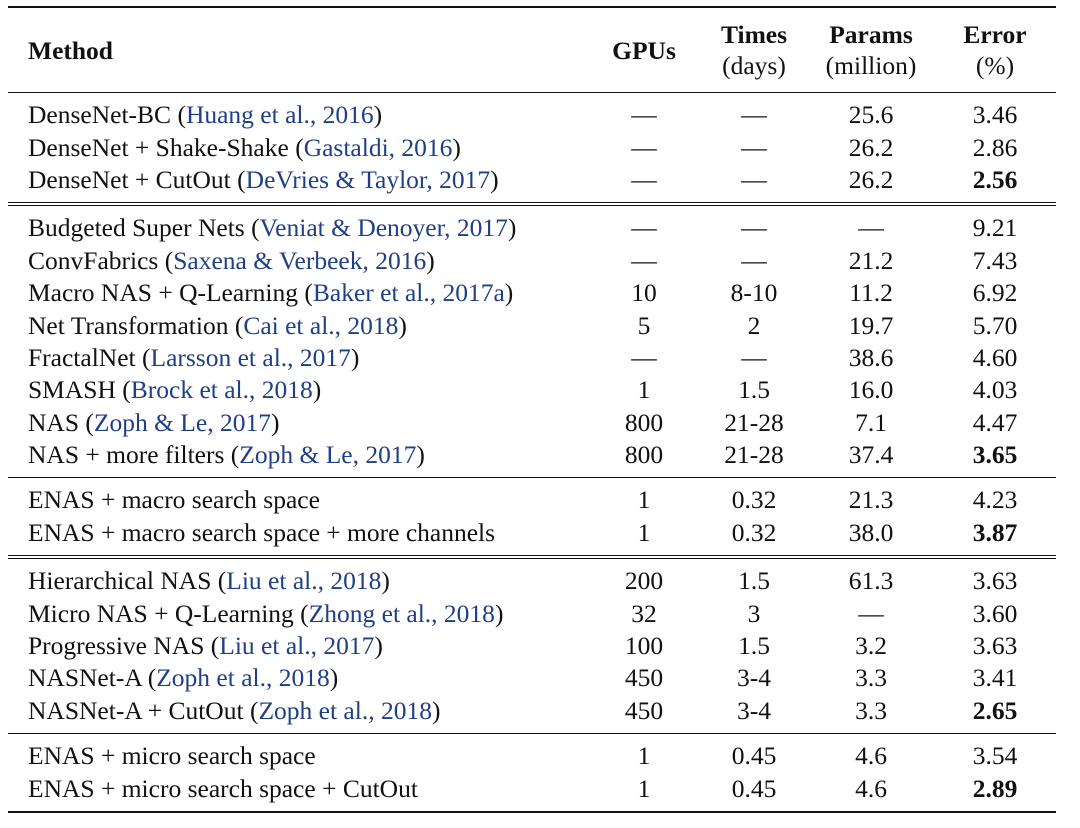 This screenshot has width=1080, height=828. What do you see at coordinates (279, 115) in the screenshot?
I see `citation-link: Huang et al., 2016` at bounding box center [279, 115].